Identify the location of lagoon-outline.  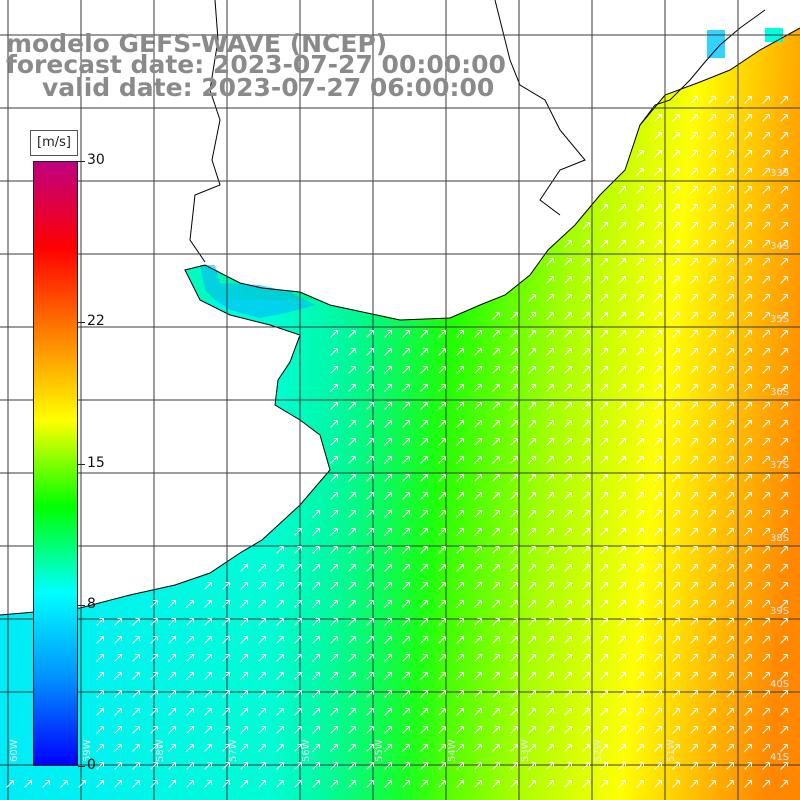
(702, 67).